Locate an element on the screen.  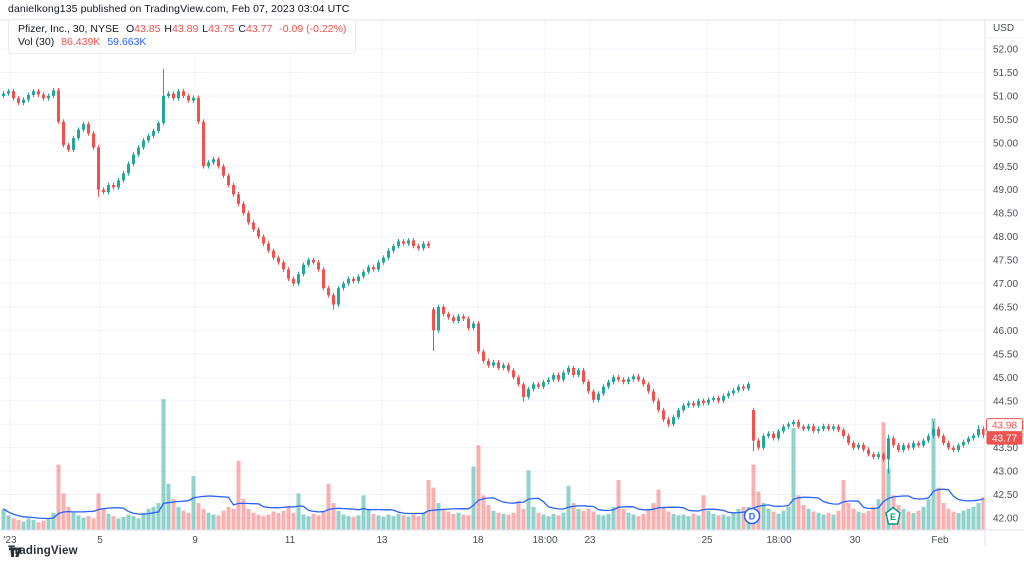
open-value: 43.85 is located at coordinates (147, 29).